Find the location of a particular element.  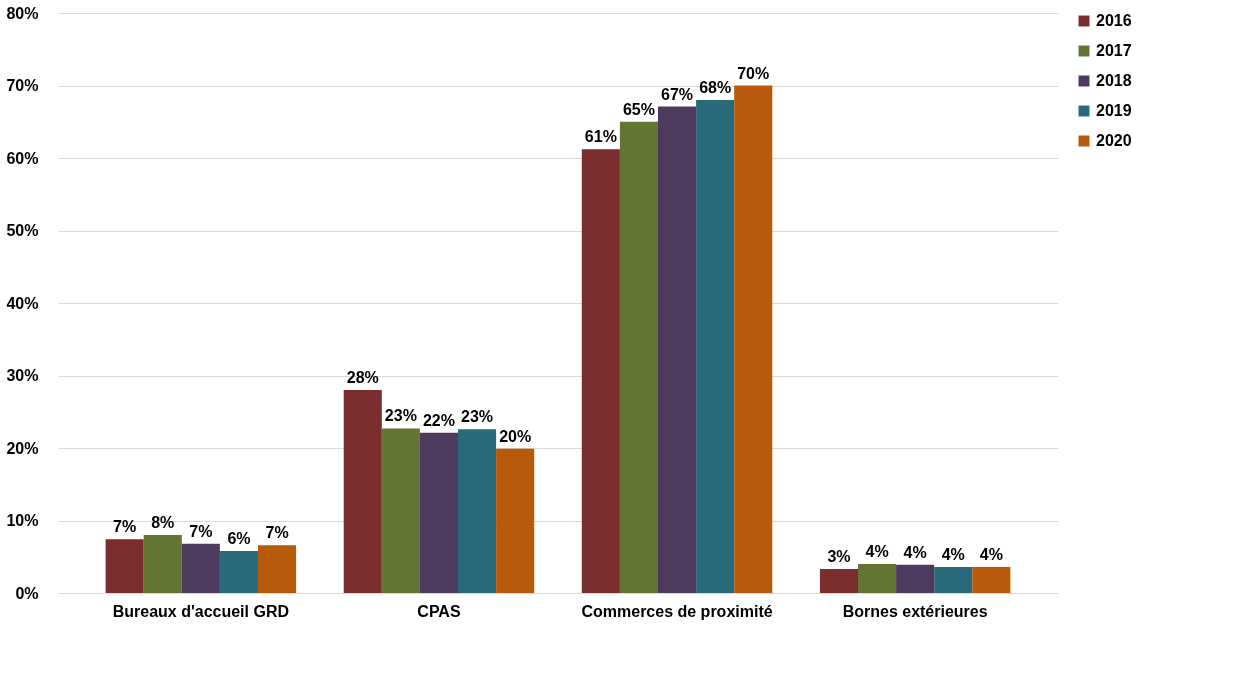

data-label: 8% is located at coordinates (163, 522).